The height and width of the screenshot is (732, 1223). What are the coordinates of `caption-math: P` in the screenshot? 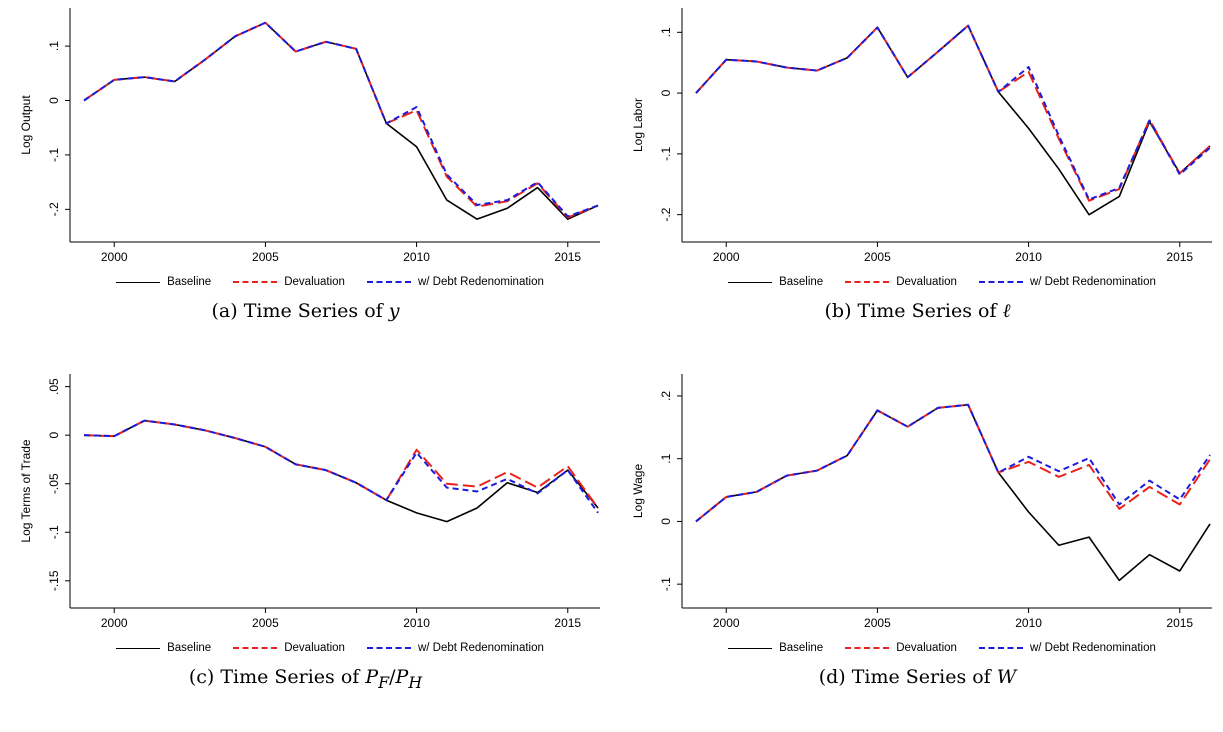 It's located at (372, 677).